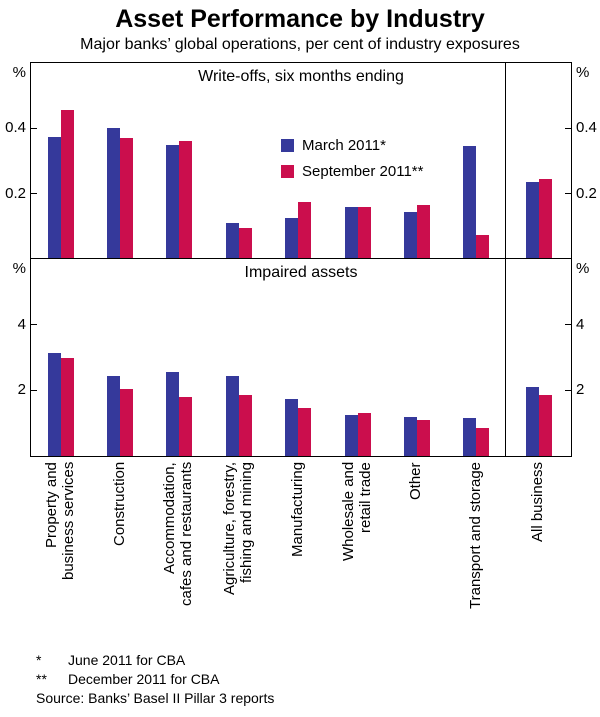 The width and height of the screenshot is (600, 717). Describe the element at coordinates (475, 536) in the screenshot. I see `x-label-line: Transport and storage` at that location.